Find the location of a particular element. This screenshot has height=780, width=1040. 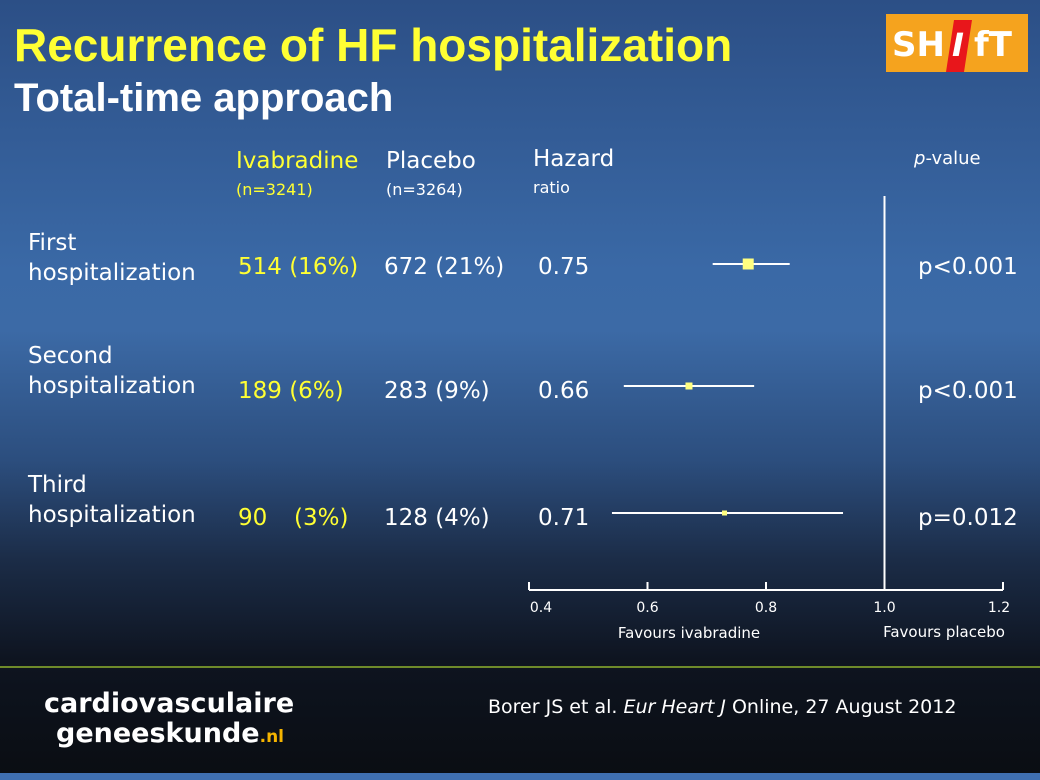

ivabradine-cell-third-pct: (3%) is located at coordinates (321, 518).